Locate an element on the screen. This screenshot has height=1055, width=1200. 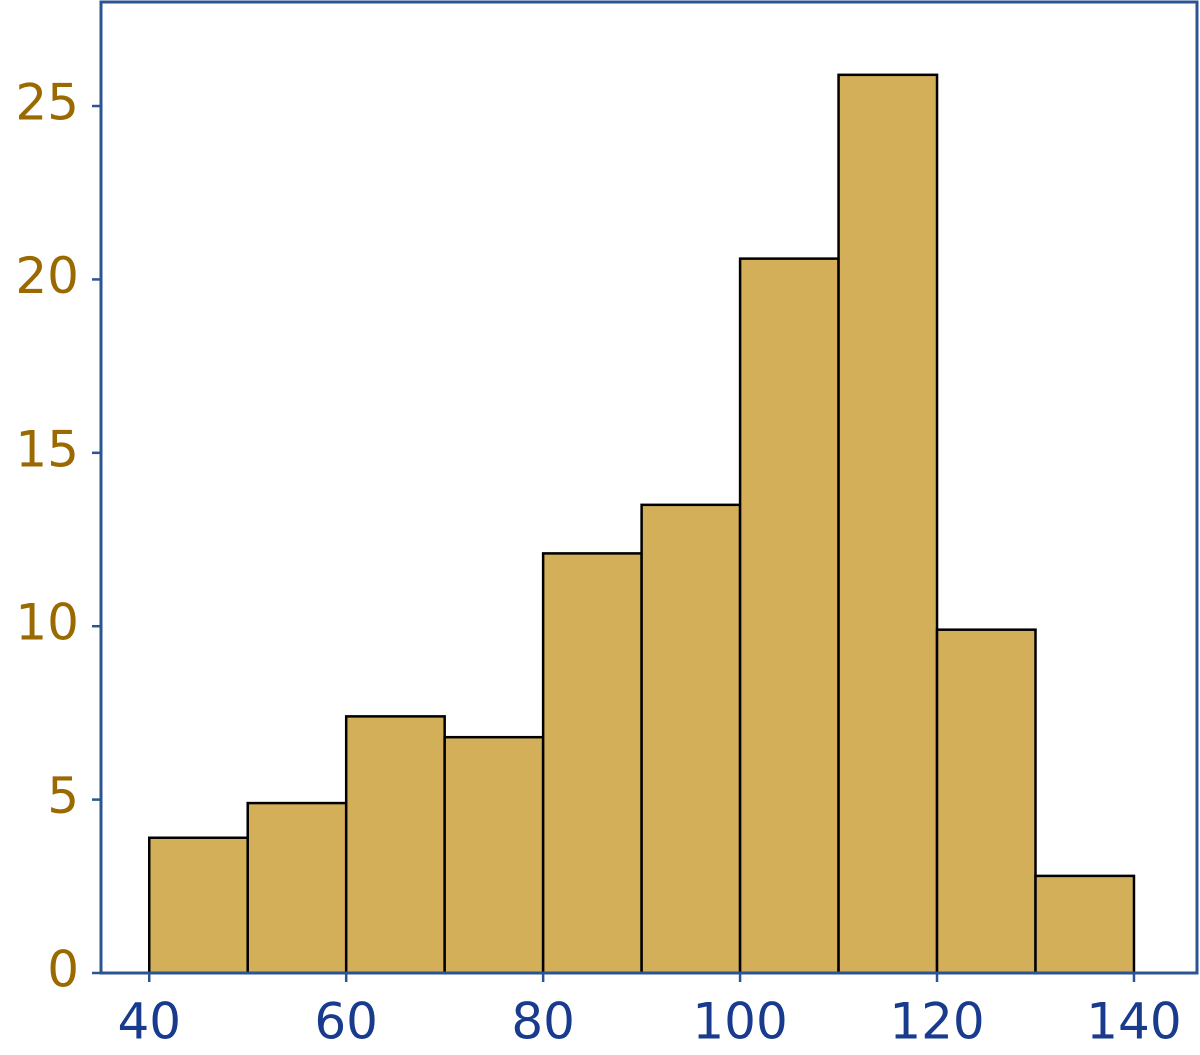
y-tick-label: 25 is located at coordinates (47, 103).